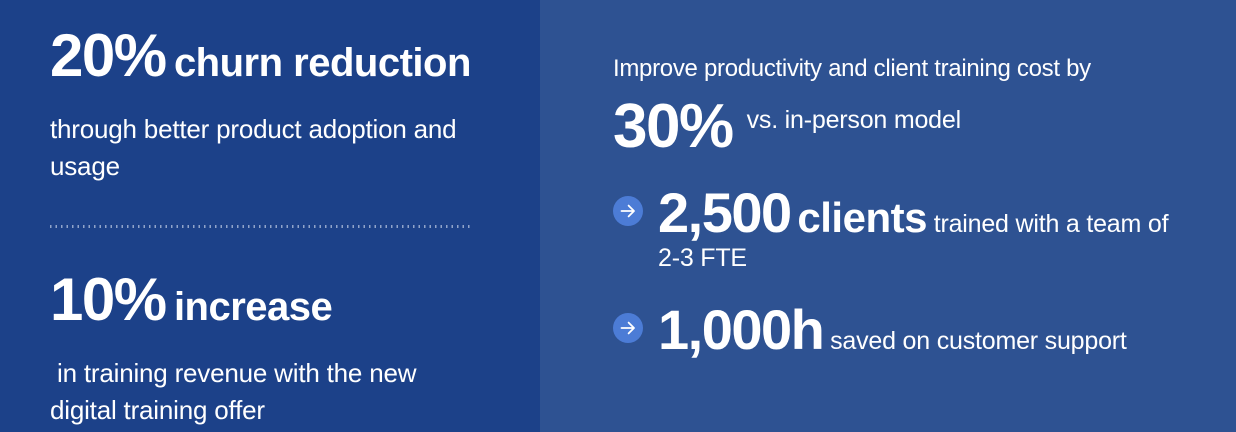 The width and height of the screenshot is (1236, 432). I want to click on productivity-highlight: 30% vs. in-person model, so click(904, 127).